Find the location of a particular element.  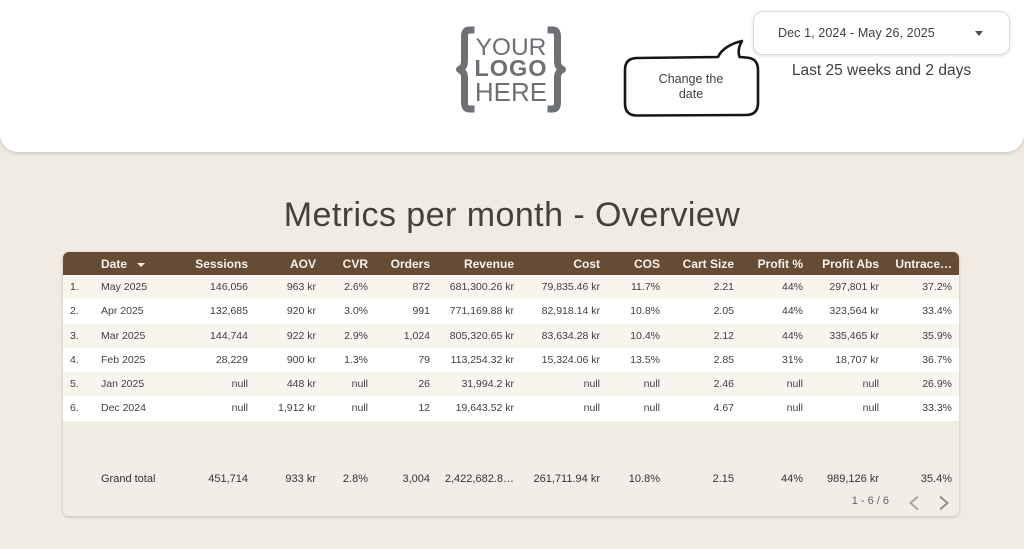

svg-text: Change the is located at coordinates (691, 79).